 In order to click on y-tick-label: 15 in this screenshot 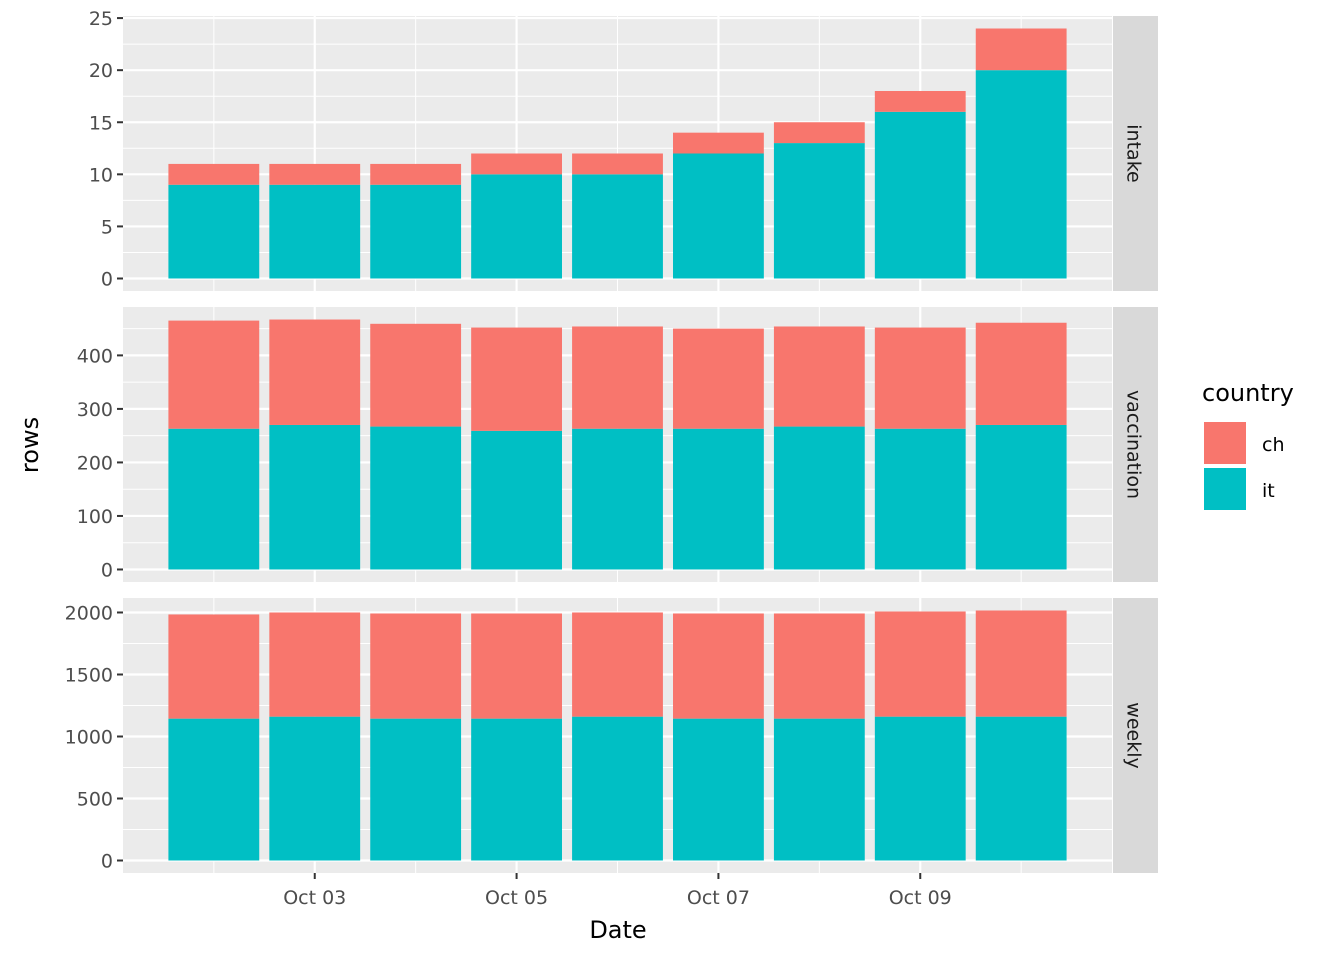, I will do `click(101, 123)`.